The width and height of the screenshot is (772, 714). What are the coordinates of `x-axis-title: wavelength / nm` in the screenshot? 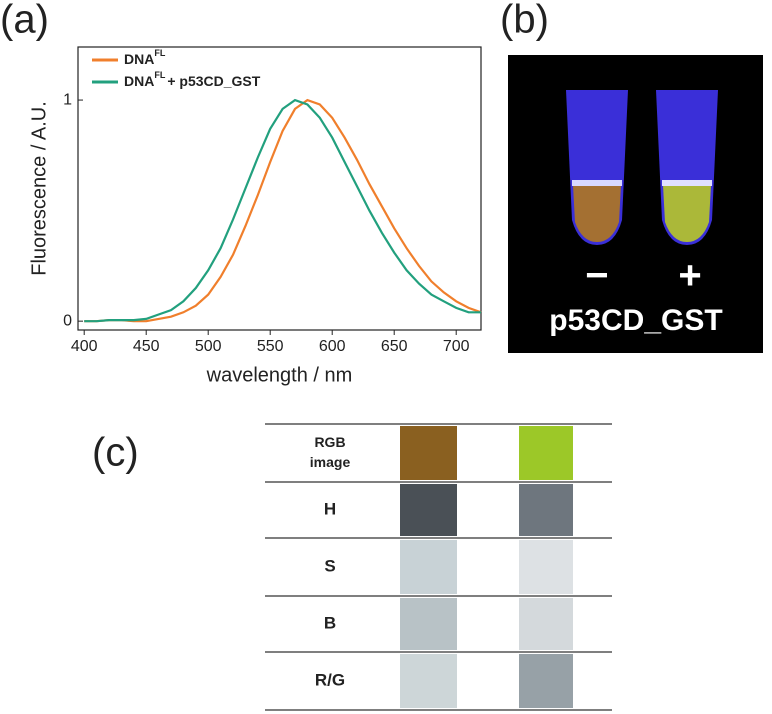 It's located at (279, 375).